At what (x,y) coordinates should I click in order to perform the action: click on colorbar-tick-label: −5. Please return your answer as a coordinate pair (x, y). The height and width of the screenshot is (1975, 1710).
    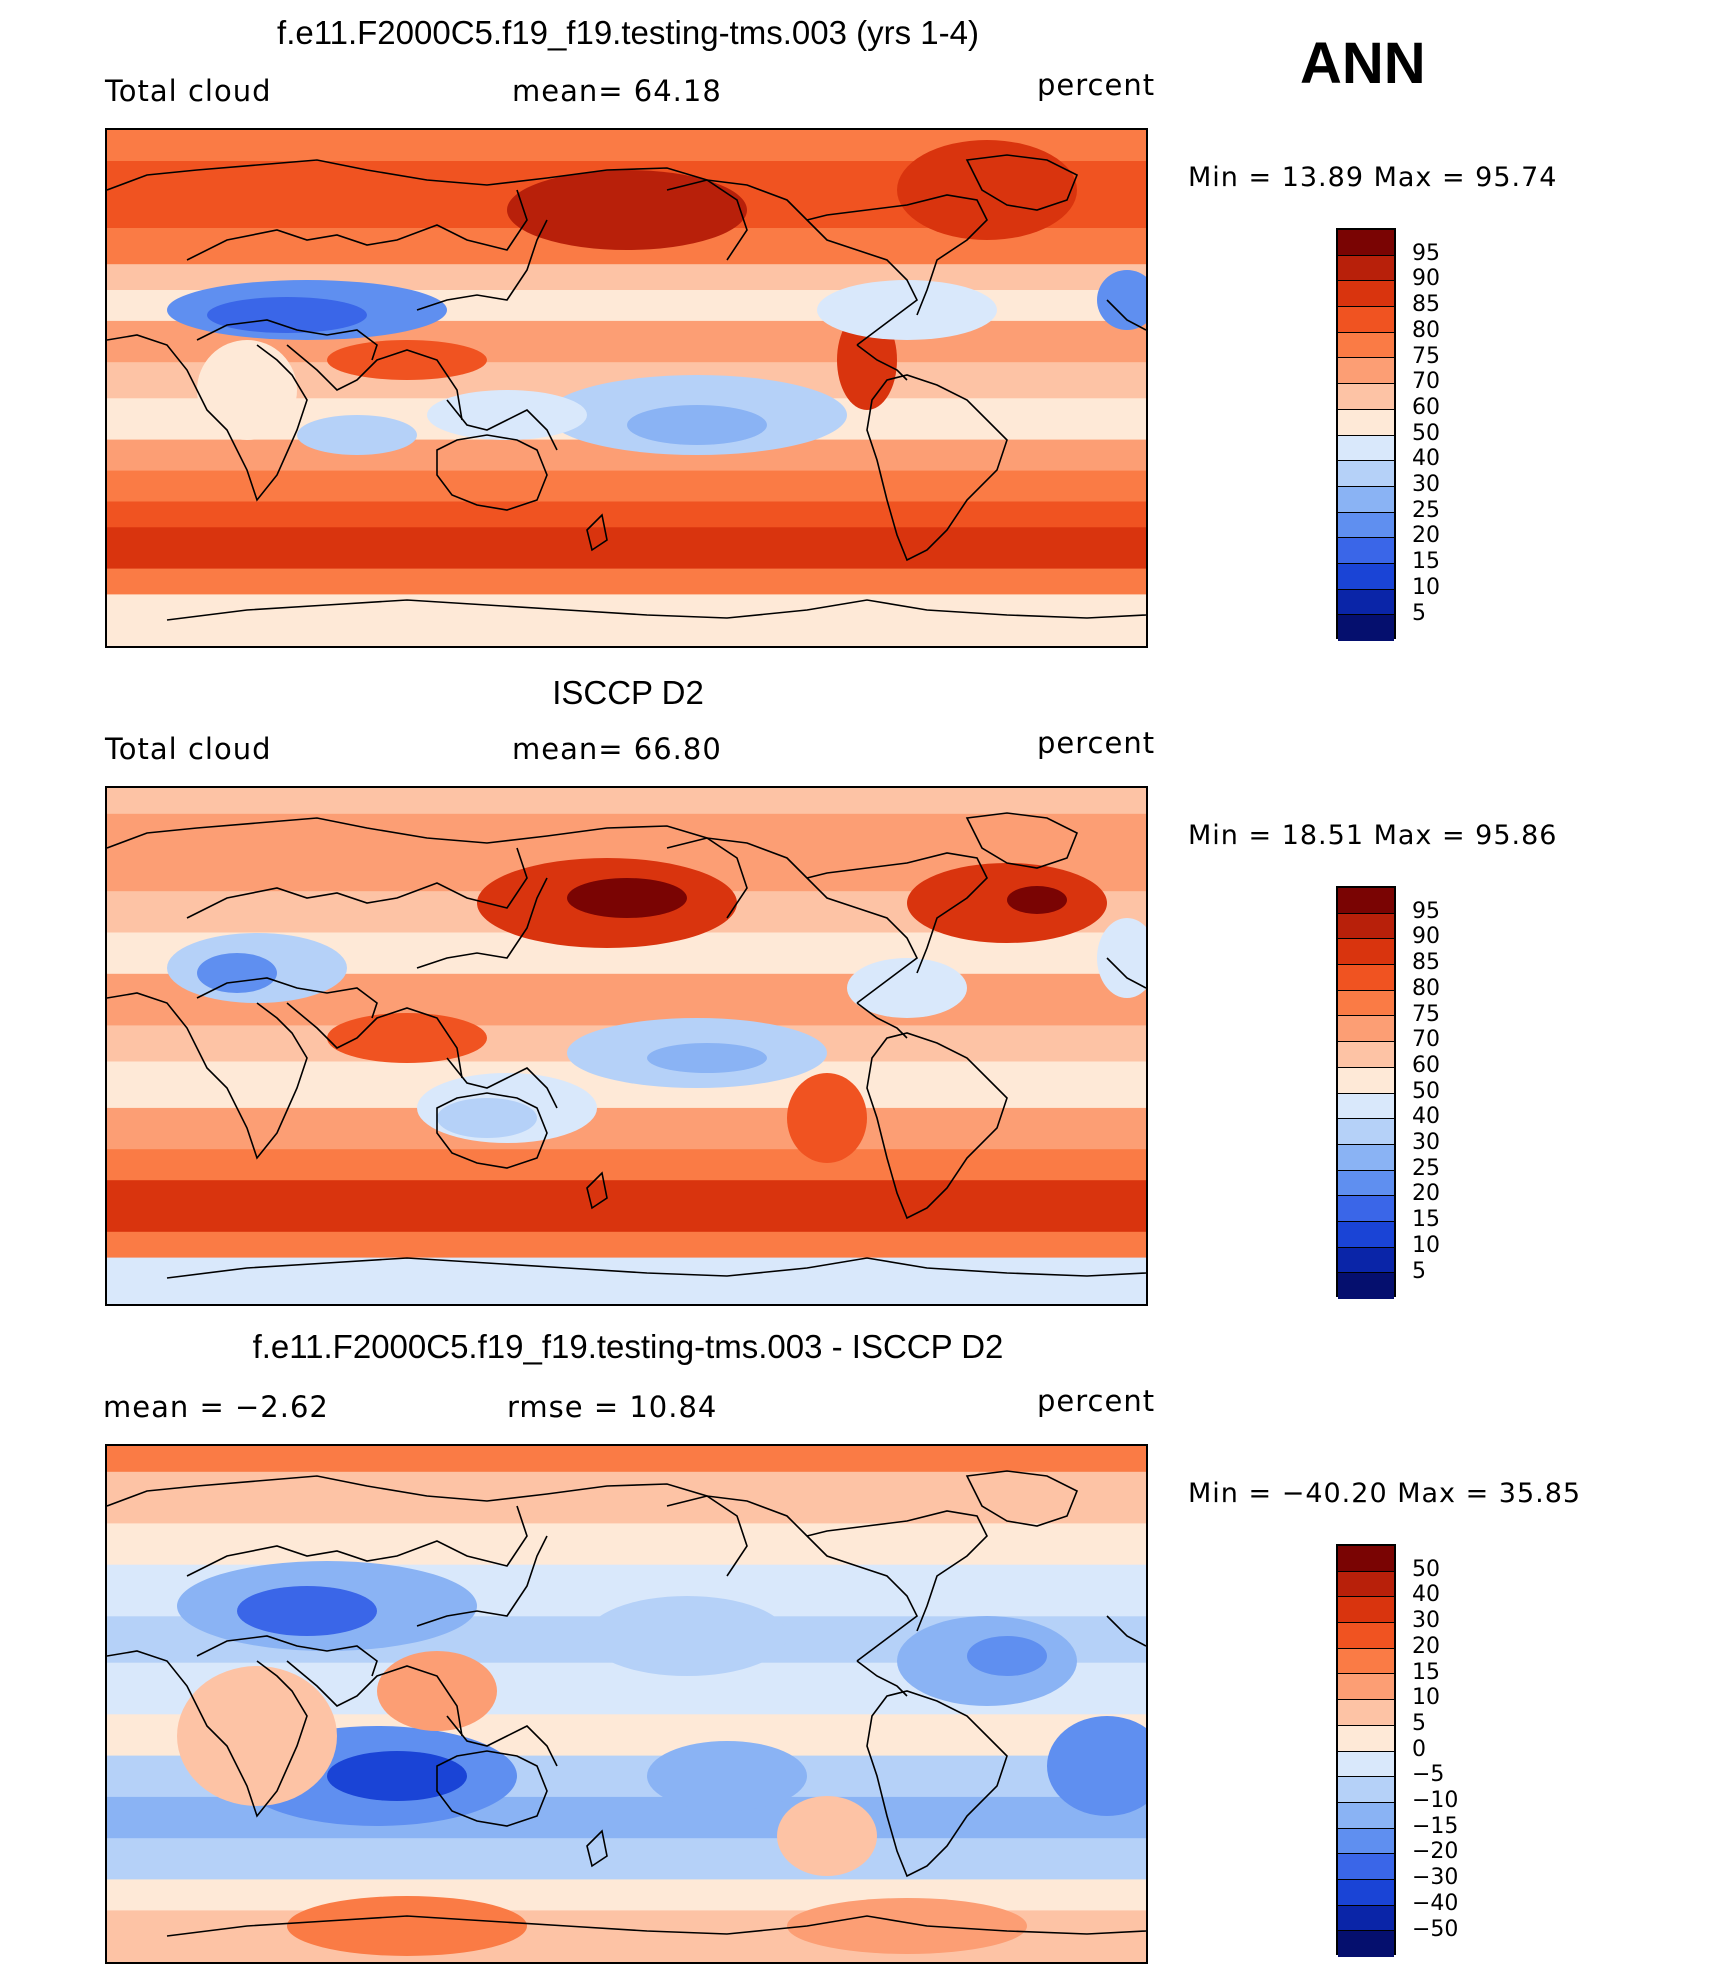
    Looking at the image, I should click on (1428, 1775).